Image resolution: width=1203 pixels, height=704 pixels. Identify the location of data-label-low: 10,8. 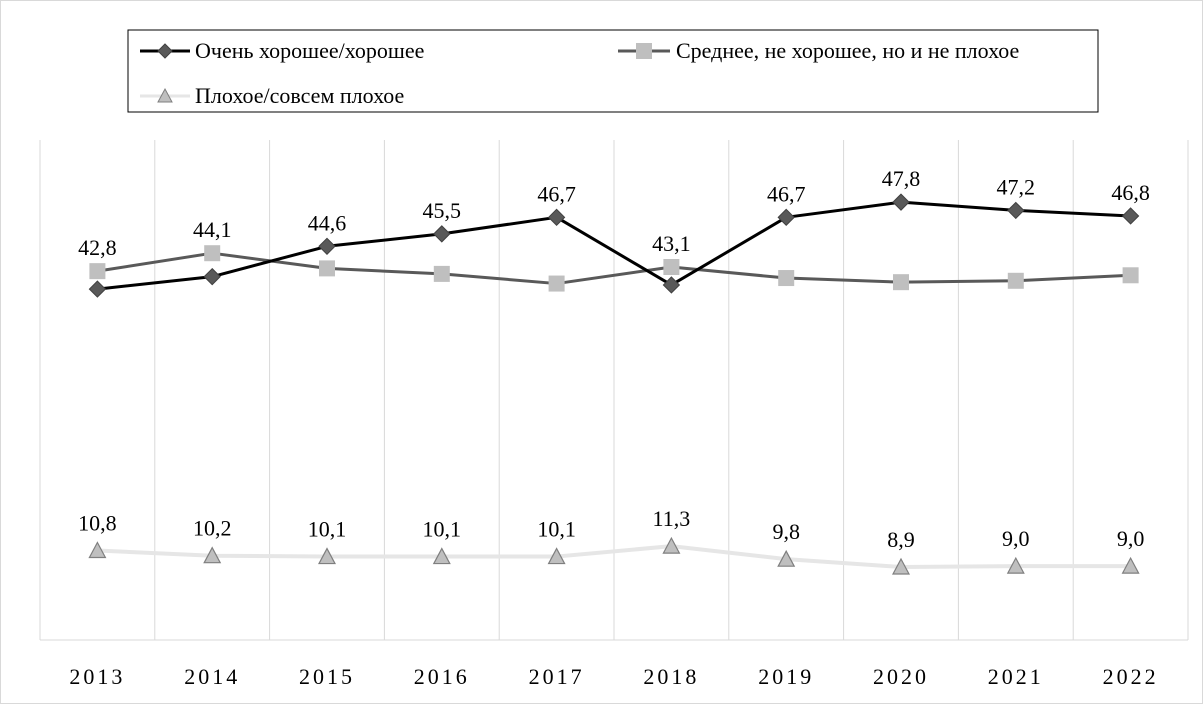
(97, 522).